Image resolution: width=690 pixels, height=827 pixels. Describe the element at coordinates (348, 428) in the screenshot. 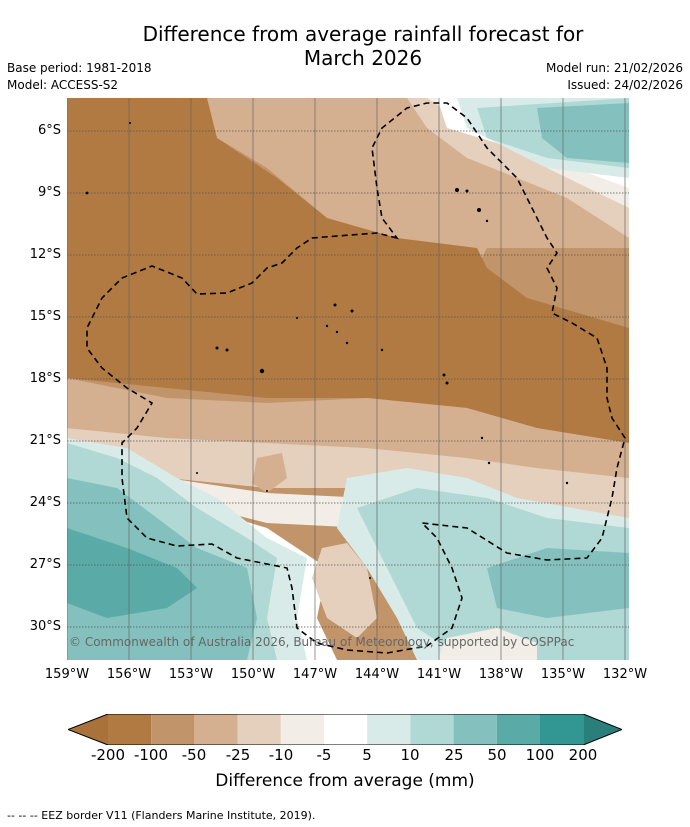

I see `region-dry-25-south` at that location.